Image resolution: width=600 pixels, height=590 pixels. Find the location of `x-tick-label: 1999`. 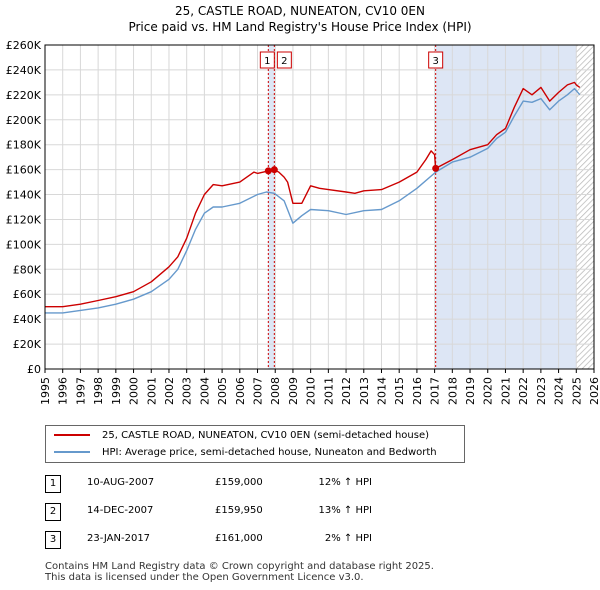

x-tick-label: 1999 is located at coordinates (116, 391).